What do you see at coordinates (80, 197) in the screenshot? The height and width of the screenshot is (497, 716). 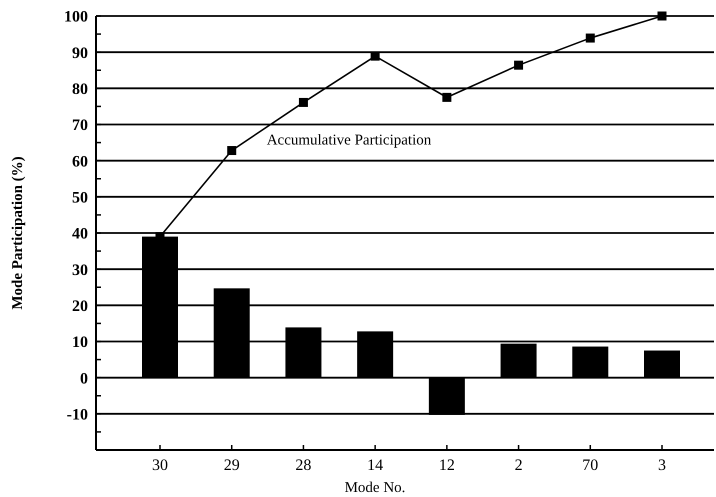 I see `y-tick-label: 50` at bounding box center [80, 197].